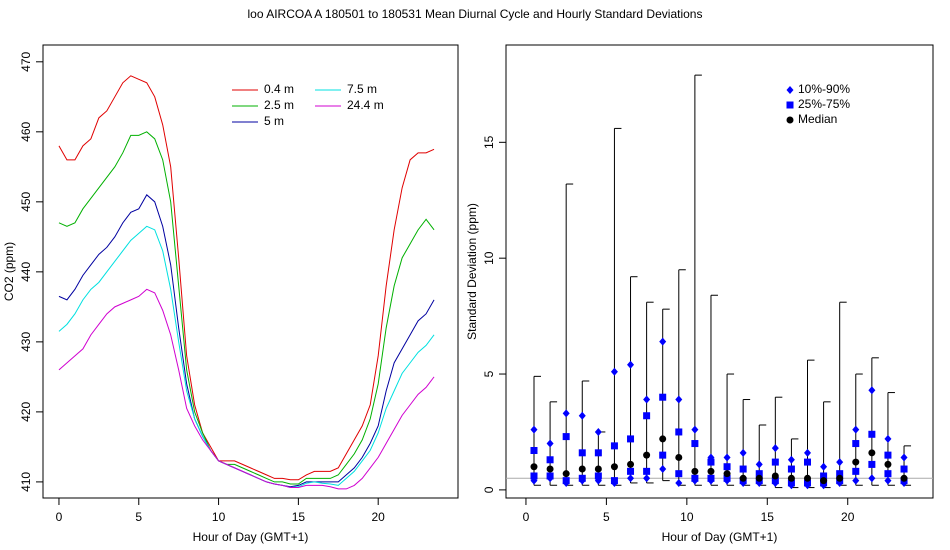 Image resolution: width=950 pixels, height=550 pixels. Describe the element at coordinates (489, 373) in the screenshot. I see `y-tick-label: 5` at that location.